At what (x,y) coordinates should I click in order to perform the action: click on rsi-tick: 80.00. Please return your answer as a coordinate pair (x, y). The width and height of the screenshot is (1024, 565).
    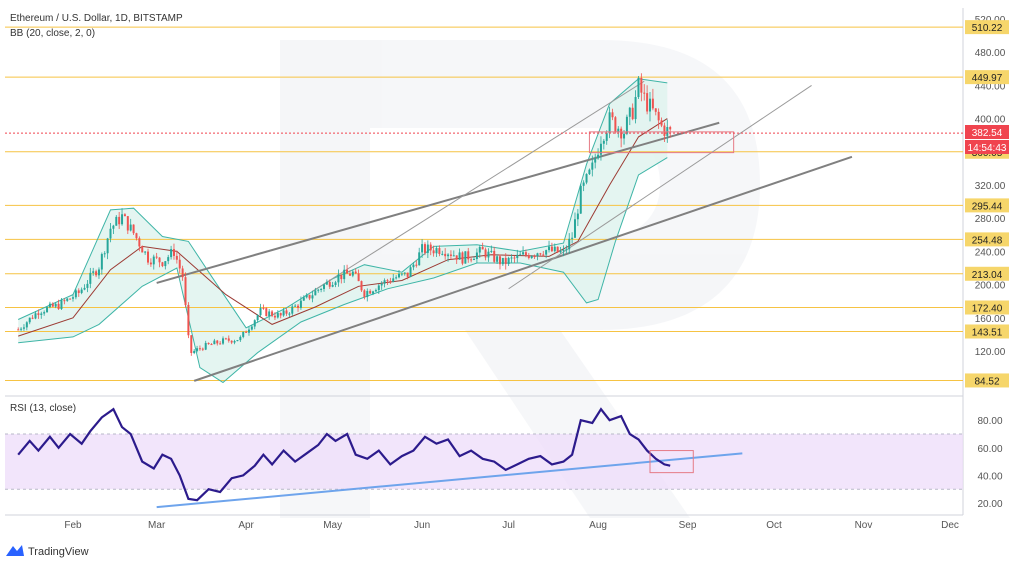
    Looking at the image, I should click on (989, 421).